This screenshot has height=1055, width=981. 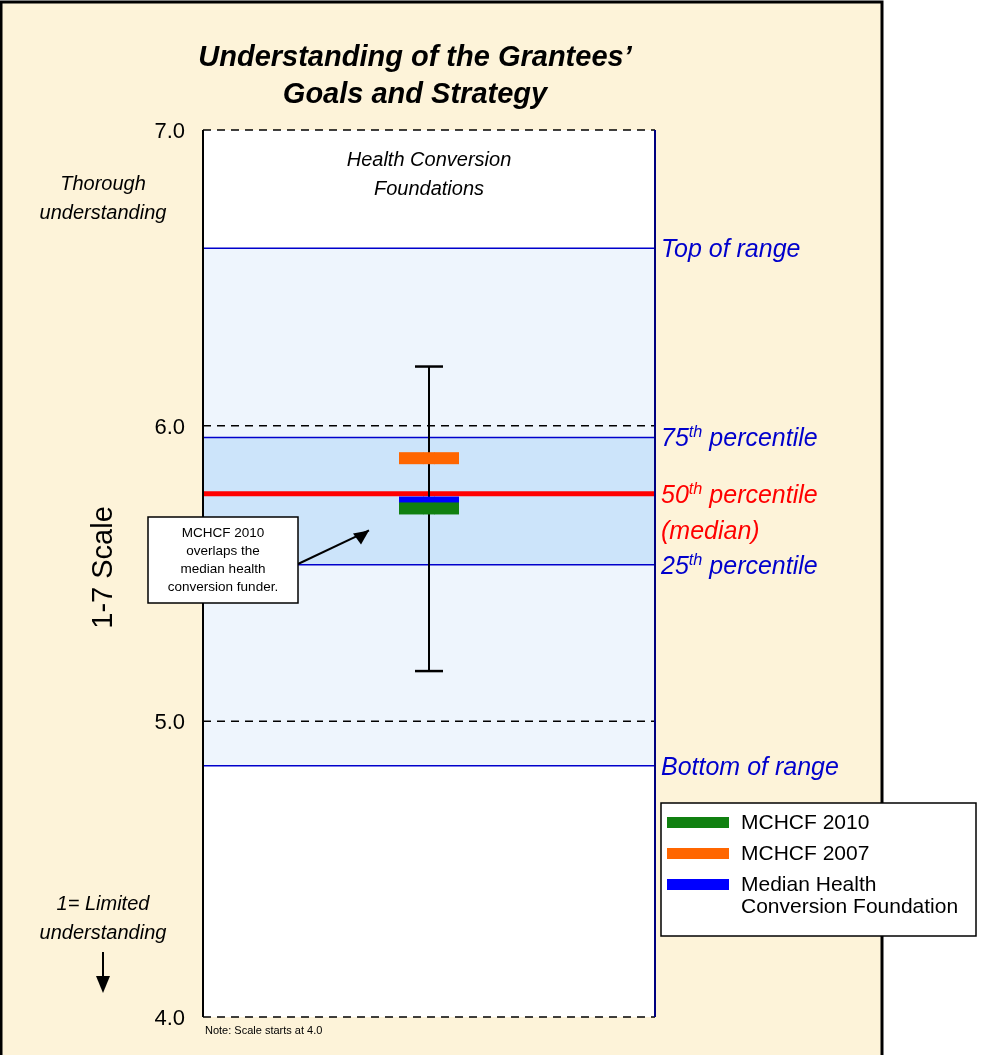 I want to click on annotation: MCHCF 2010 overlaps the median health conversion funder., so click(x=223, y=559).